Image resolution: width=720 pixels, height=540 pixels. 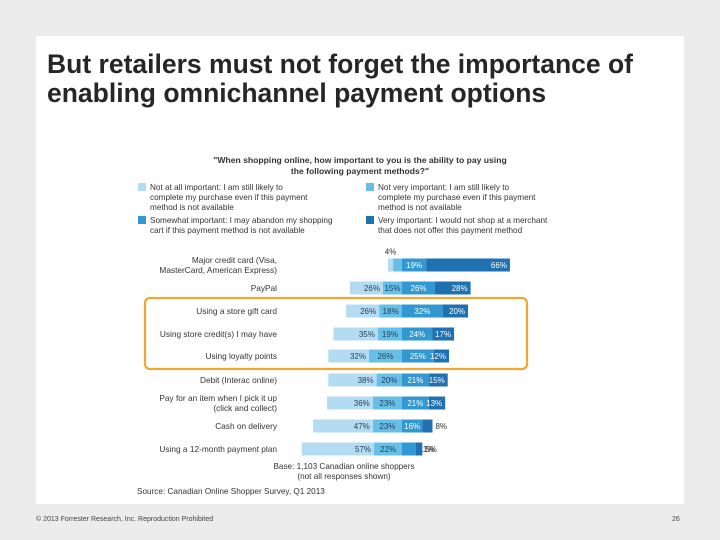 I want to click on data-label: 13%, so click(x=434, y=403).